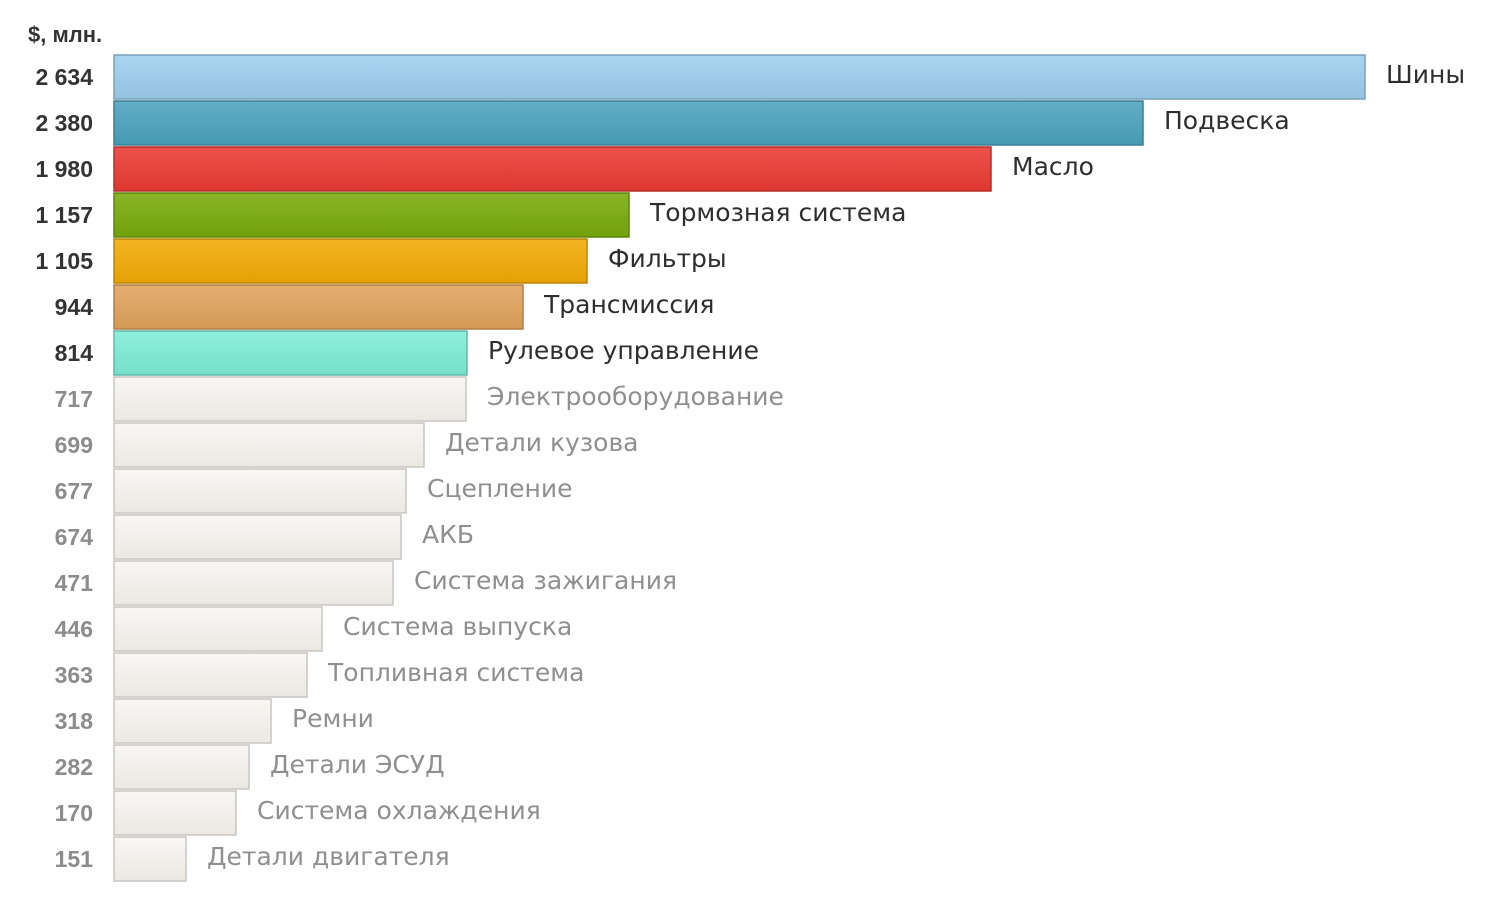 Image resolution: width=1500 pixels, height=916 pixels. What do you see at coordinates (455, 672) in the screenshot?
I see `category-label: Топливная система` at bounding box center [455, 672].